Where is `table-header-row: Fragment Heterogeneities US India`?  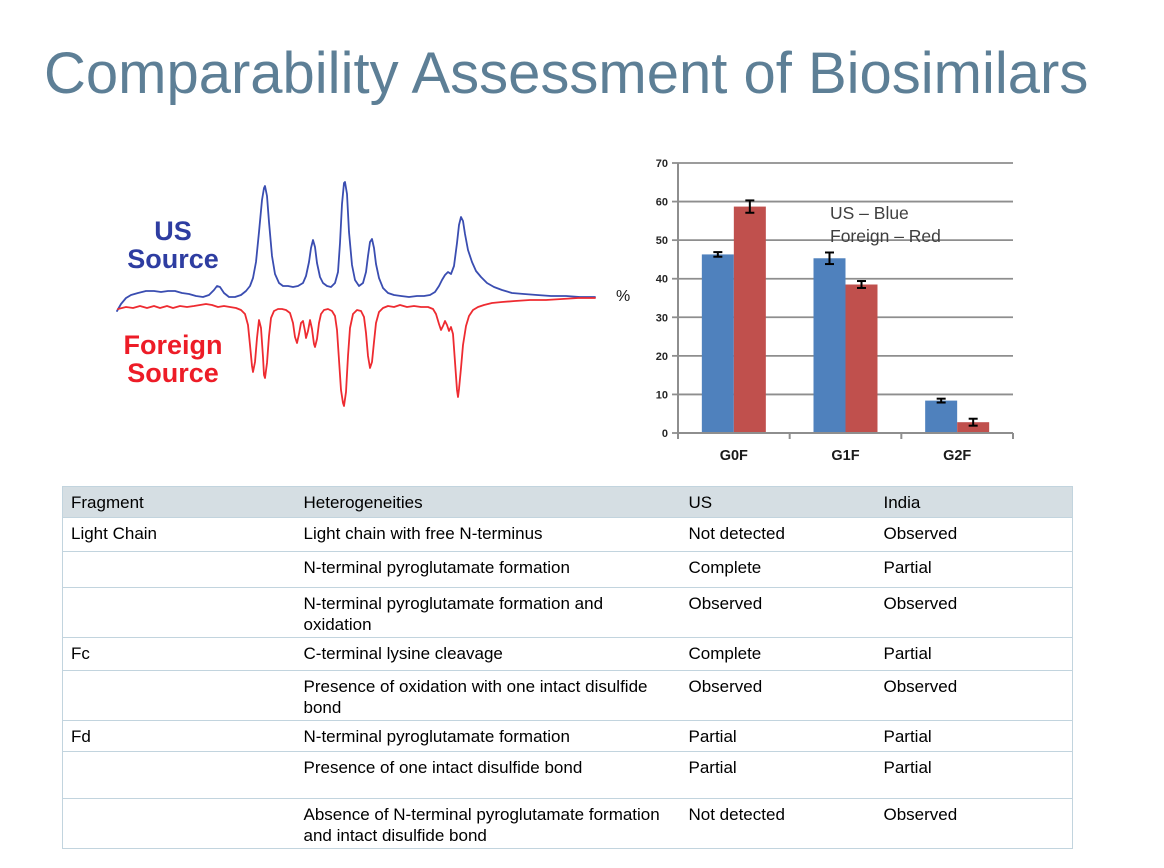 table-header-row: Fragment Heterogeneities US India is located at coordinates (567, 502).